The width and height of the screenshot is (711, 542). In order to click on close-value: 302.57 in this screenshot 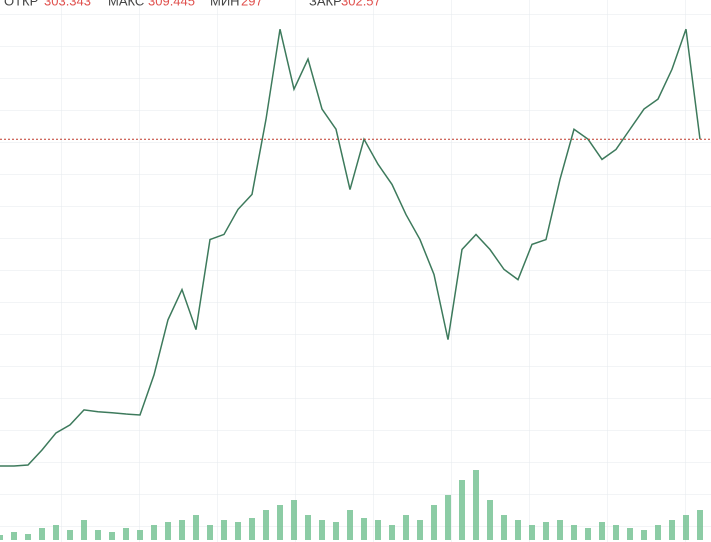, I will do `click(361, 4)`.